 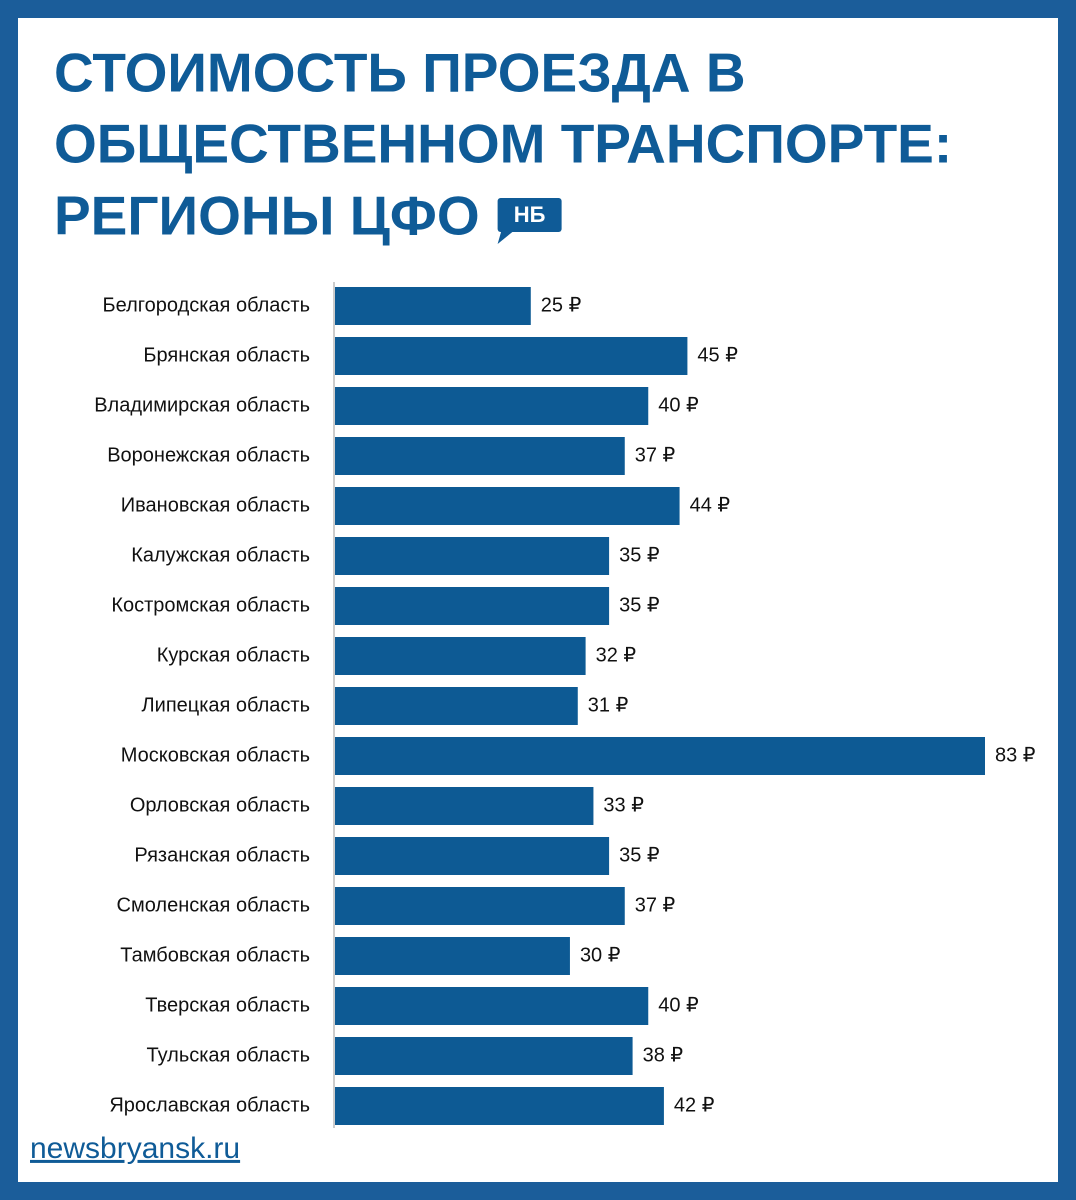 What do you see at coordinates (210, 605) in the screenshot?
I see `category-label: Костромская область` at bounding box center [210, 605].